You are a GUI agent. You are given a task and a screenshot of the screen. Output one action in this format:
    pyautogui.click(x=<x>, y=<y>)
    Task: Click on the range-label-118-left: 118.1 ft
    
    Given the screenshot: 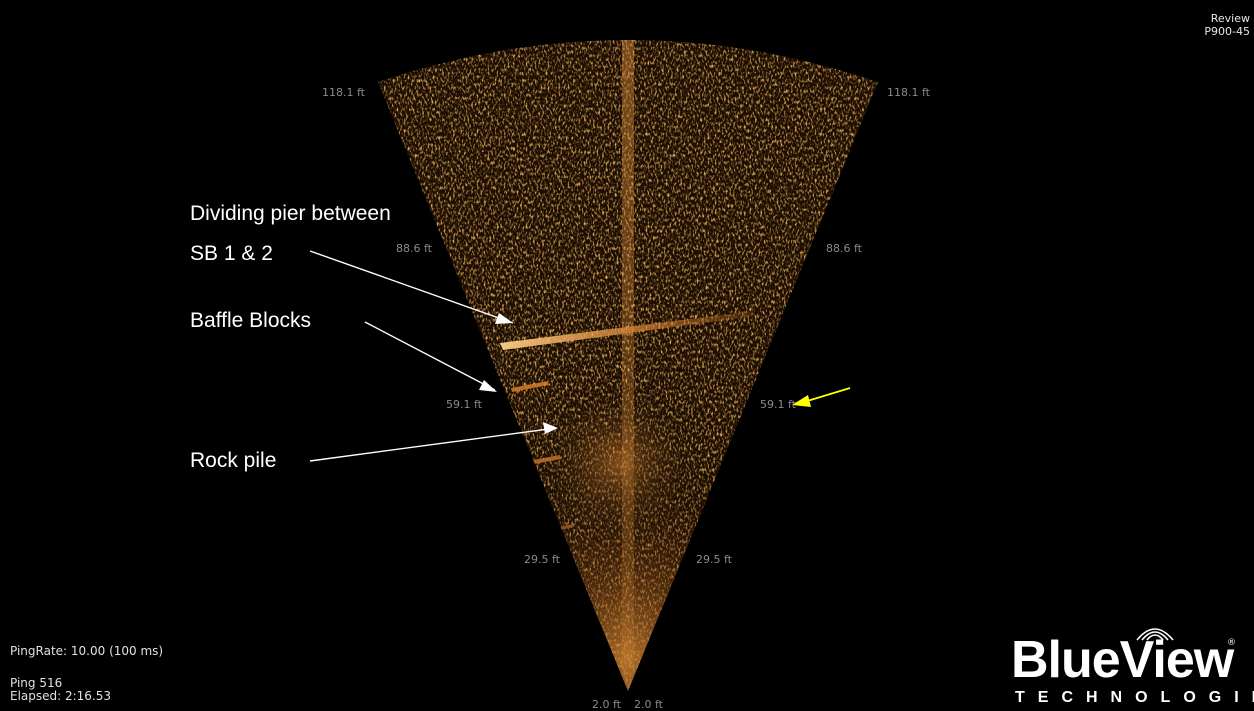 What is the action you would take?
    pyautogui.click(x=343, y=92)
    